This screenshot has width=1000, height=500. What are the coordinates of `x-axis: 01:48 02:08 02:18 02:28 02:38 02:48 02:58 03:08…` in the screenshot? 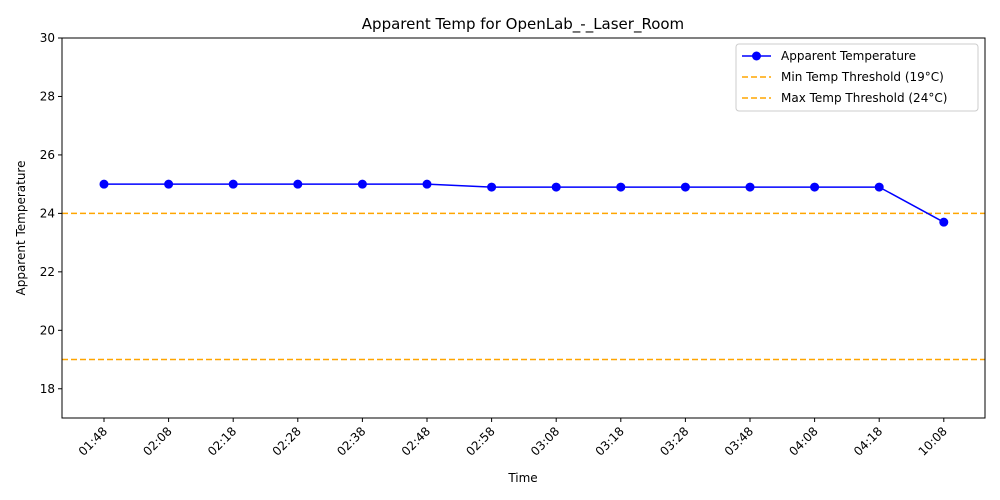 It's located at (513, 438).